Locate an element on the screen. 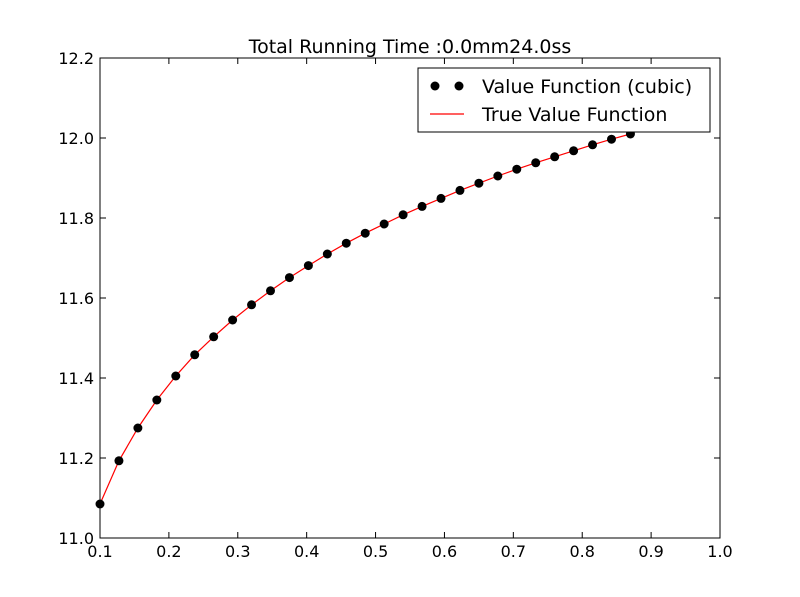 This screenshot has width=800, height=597. x-tick-label: 0.7 is located at coordinates (513, 551).